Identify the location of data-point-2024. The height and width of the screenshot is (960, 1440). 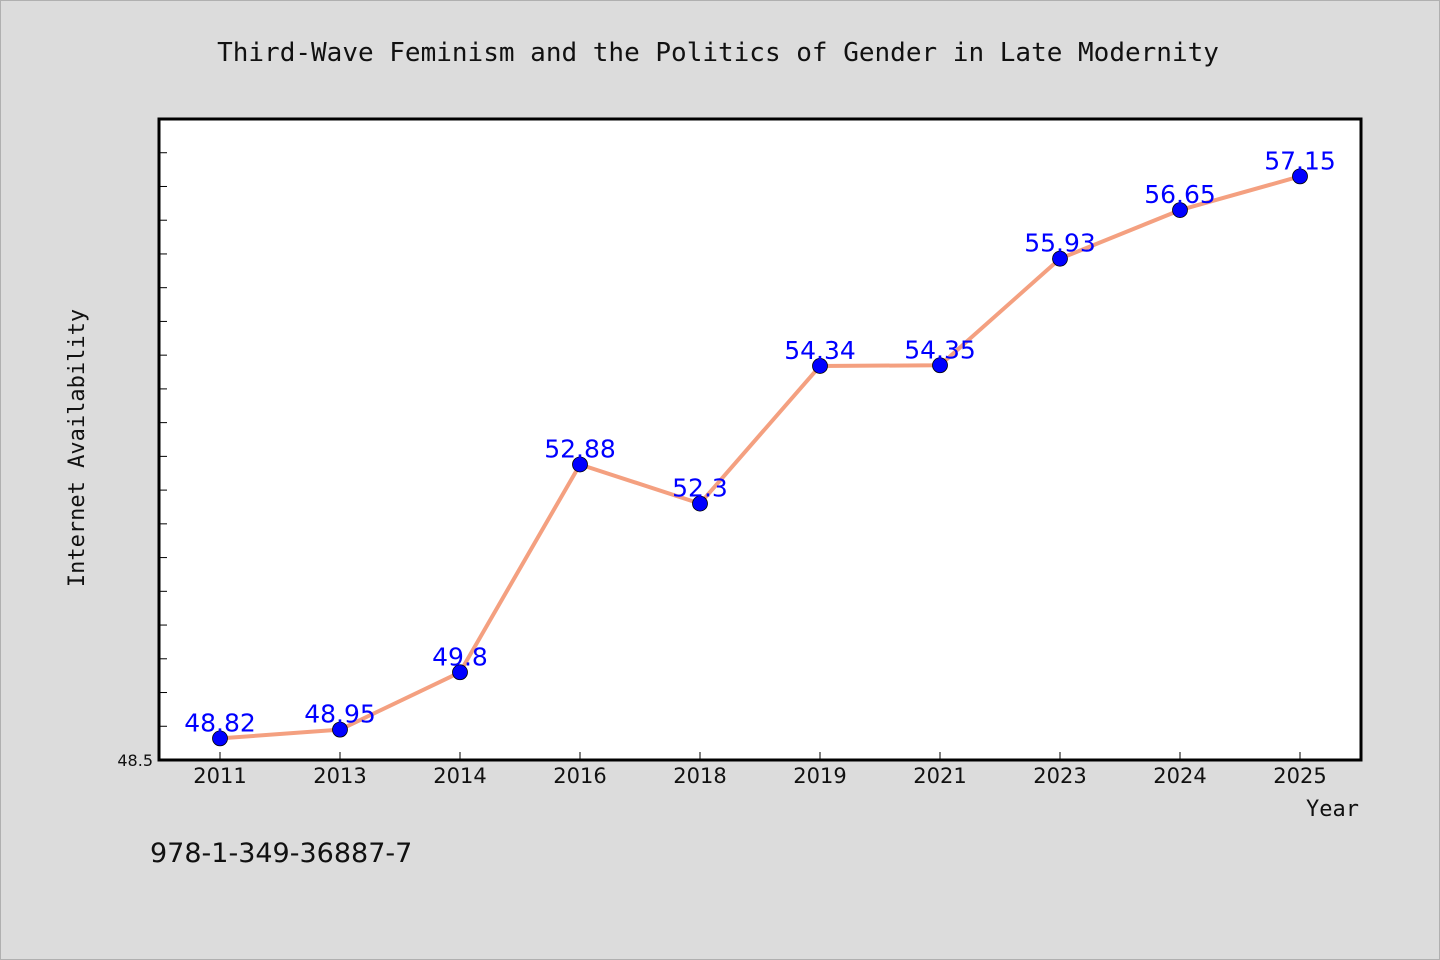
(1180, 210).